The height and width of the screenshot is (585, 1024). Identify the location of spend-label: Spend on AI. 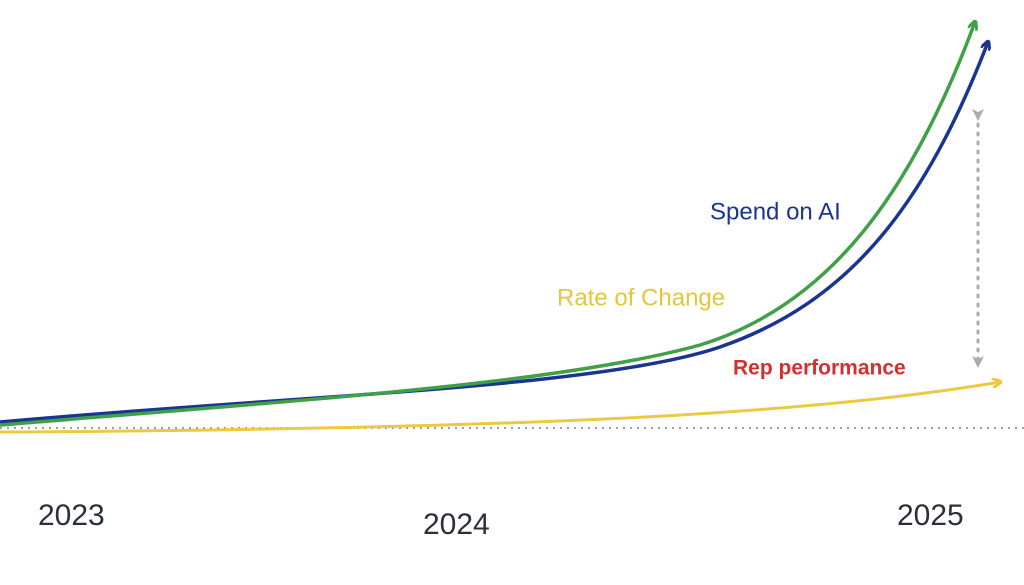
(775, 211).